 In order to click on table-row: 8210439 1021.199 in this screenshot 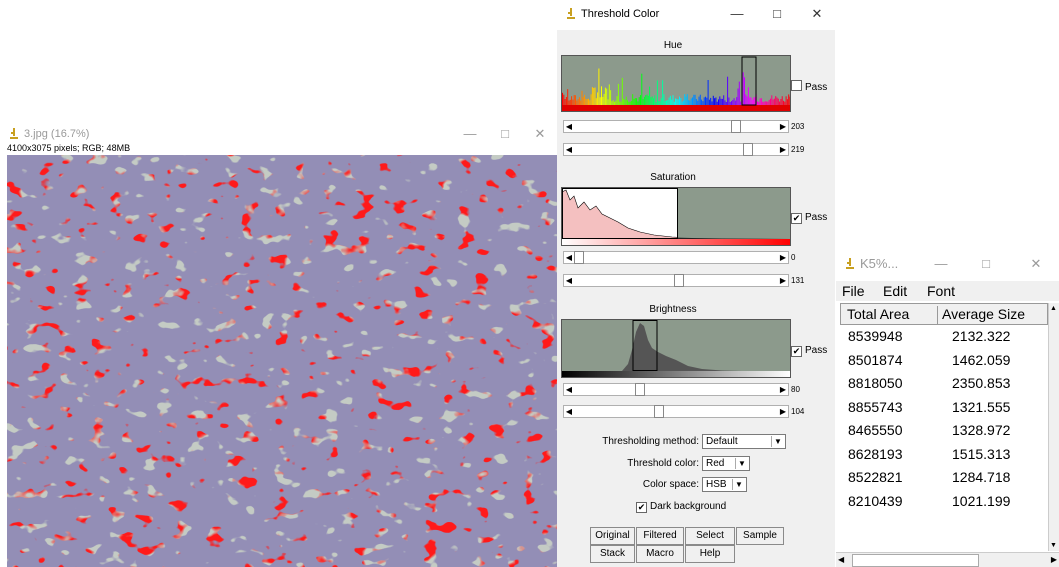, I will do `click(929, 501)`.